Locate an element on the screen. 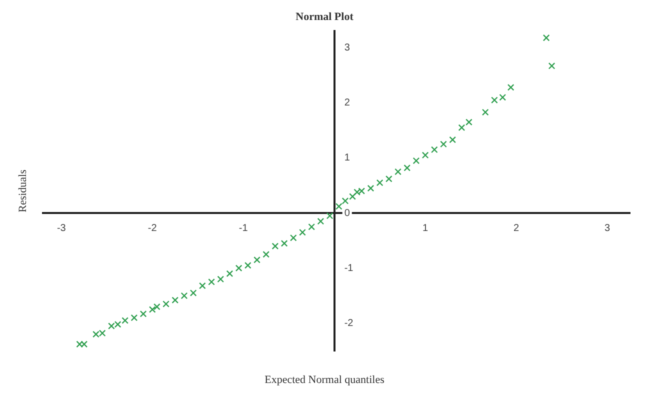 The image size is (649, 406). x-tick-label: 3 is located at coordinates (607, 228).